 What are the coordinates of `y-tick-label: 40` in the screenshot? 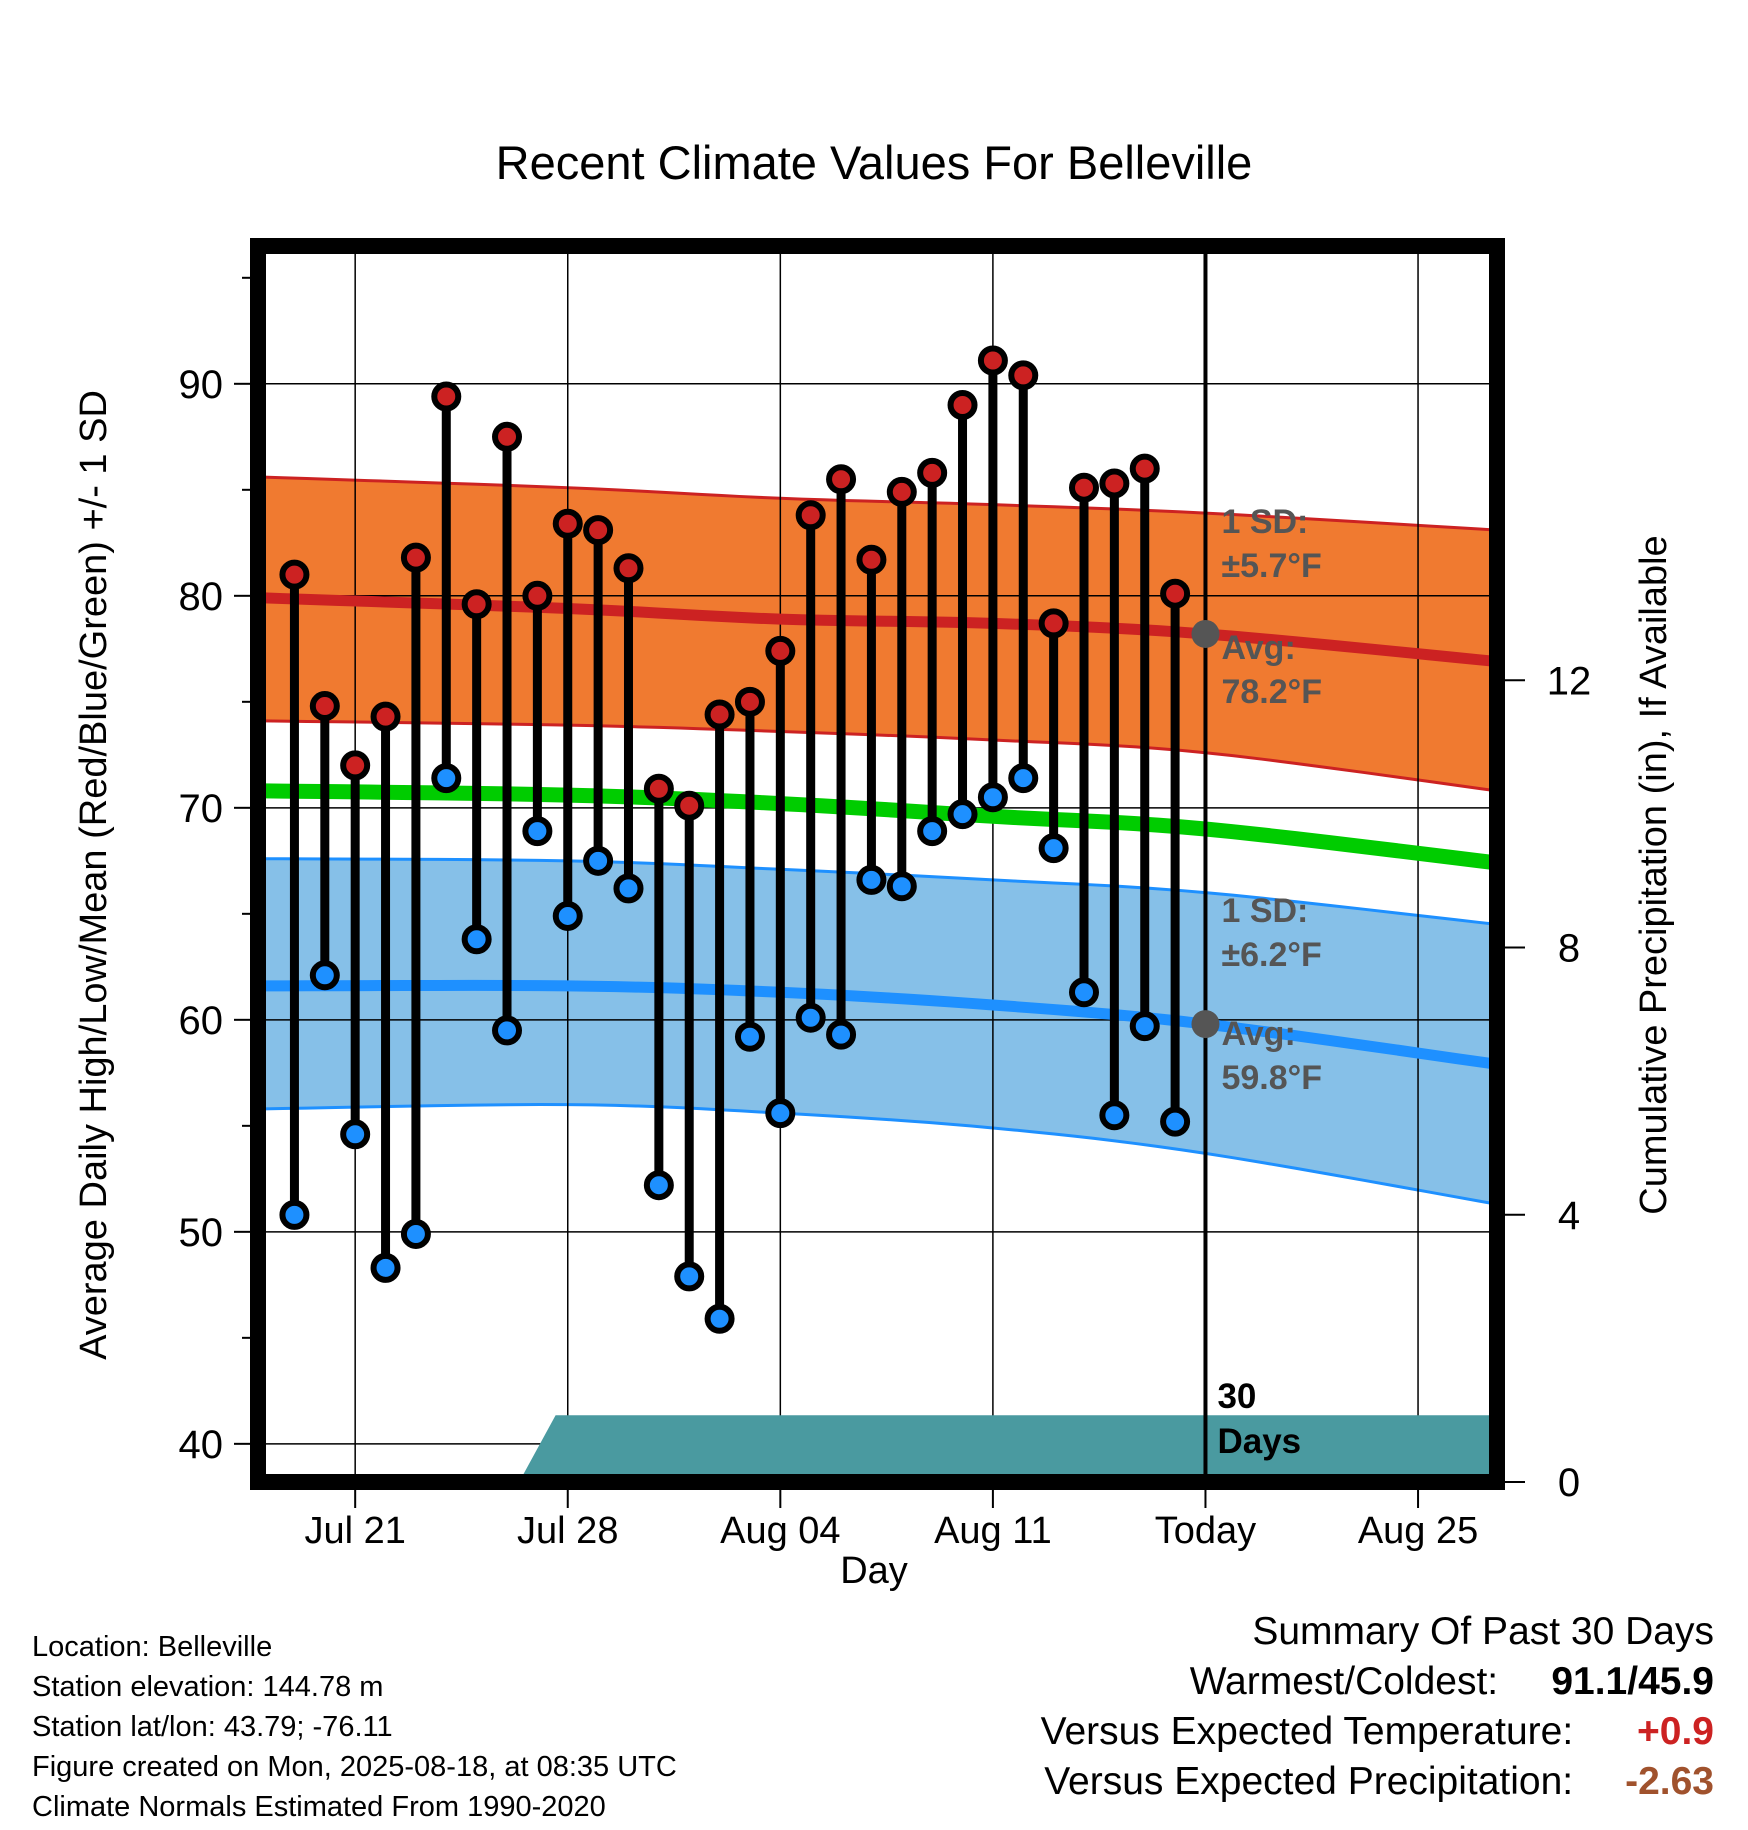 It's located at (201, 1445).